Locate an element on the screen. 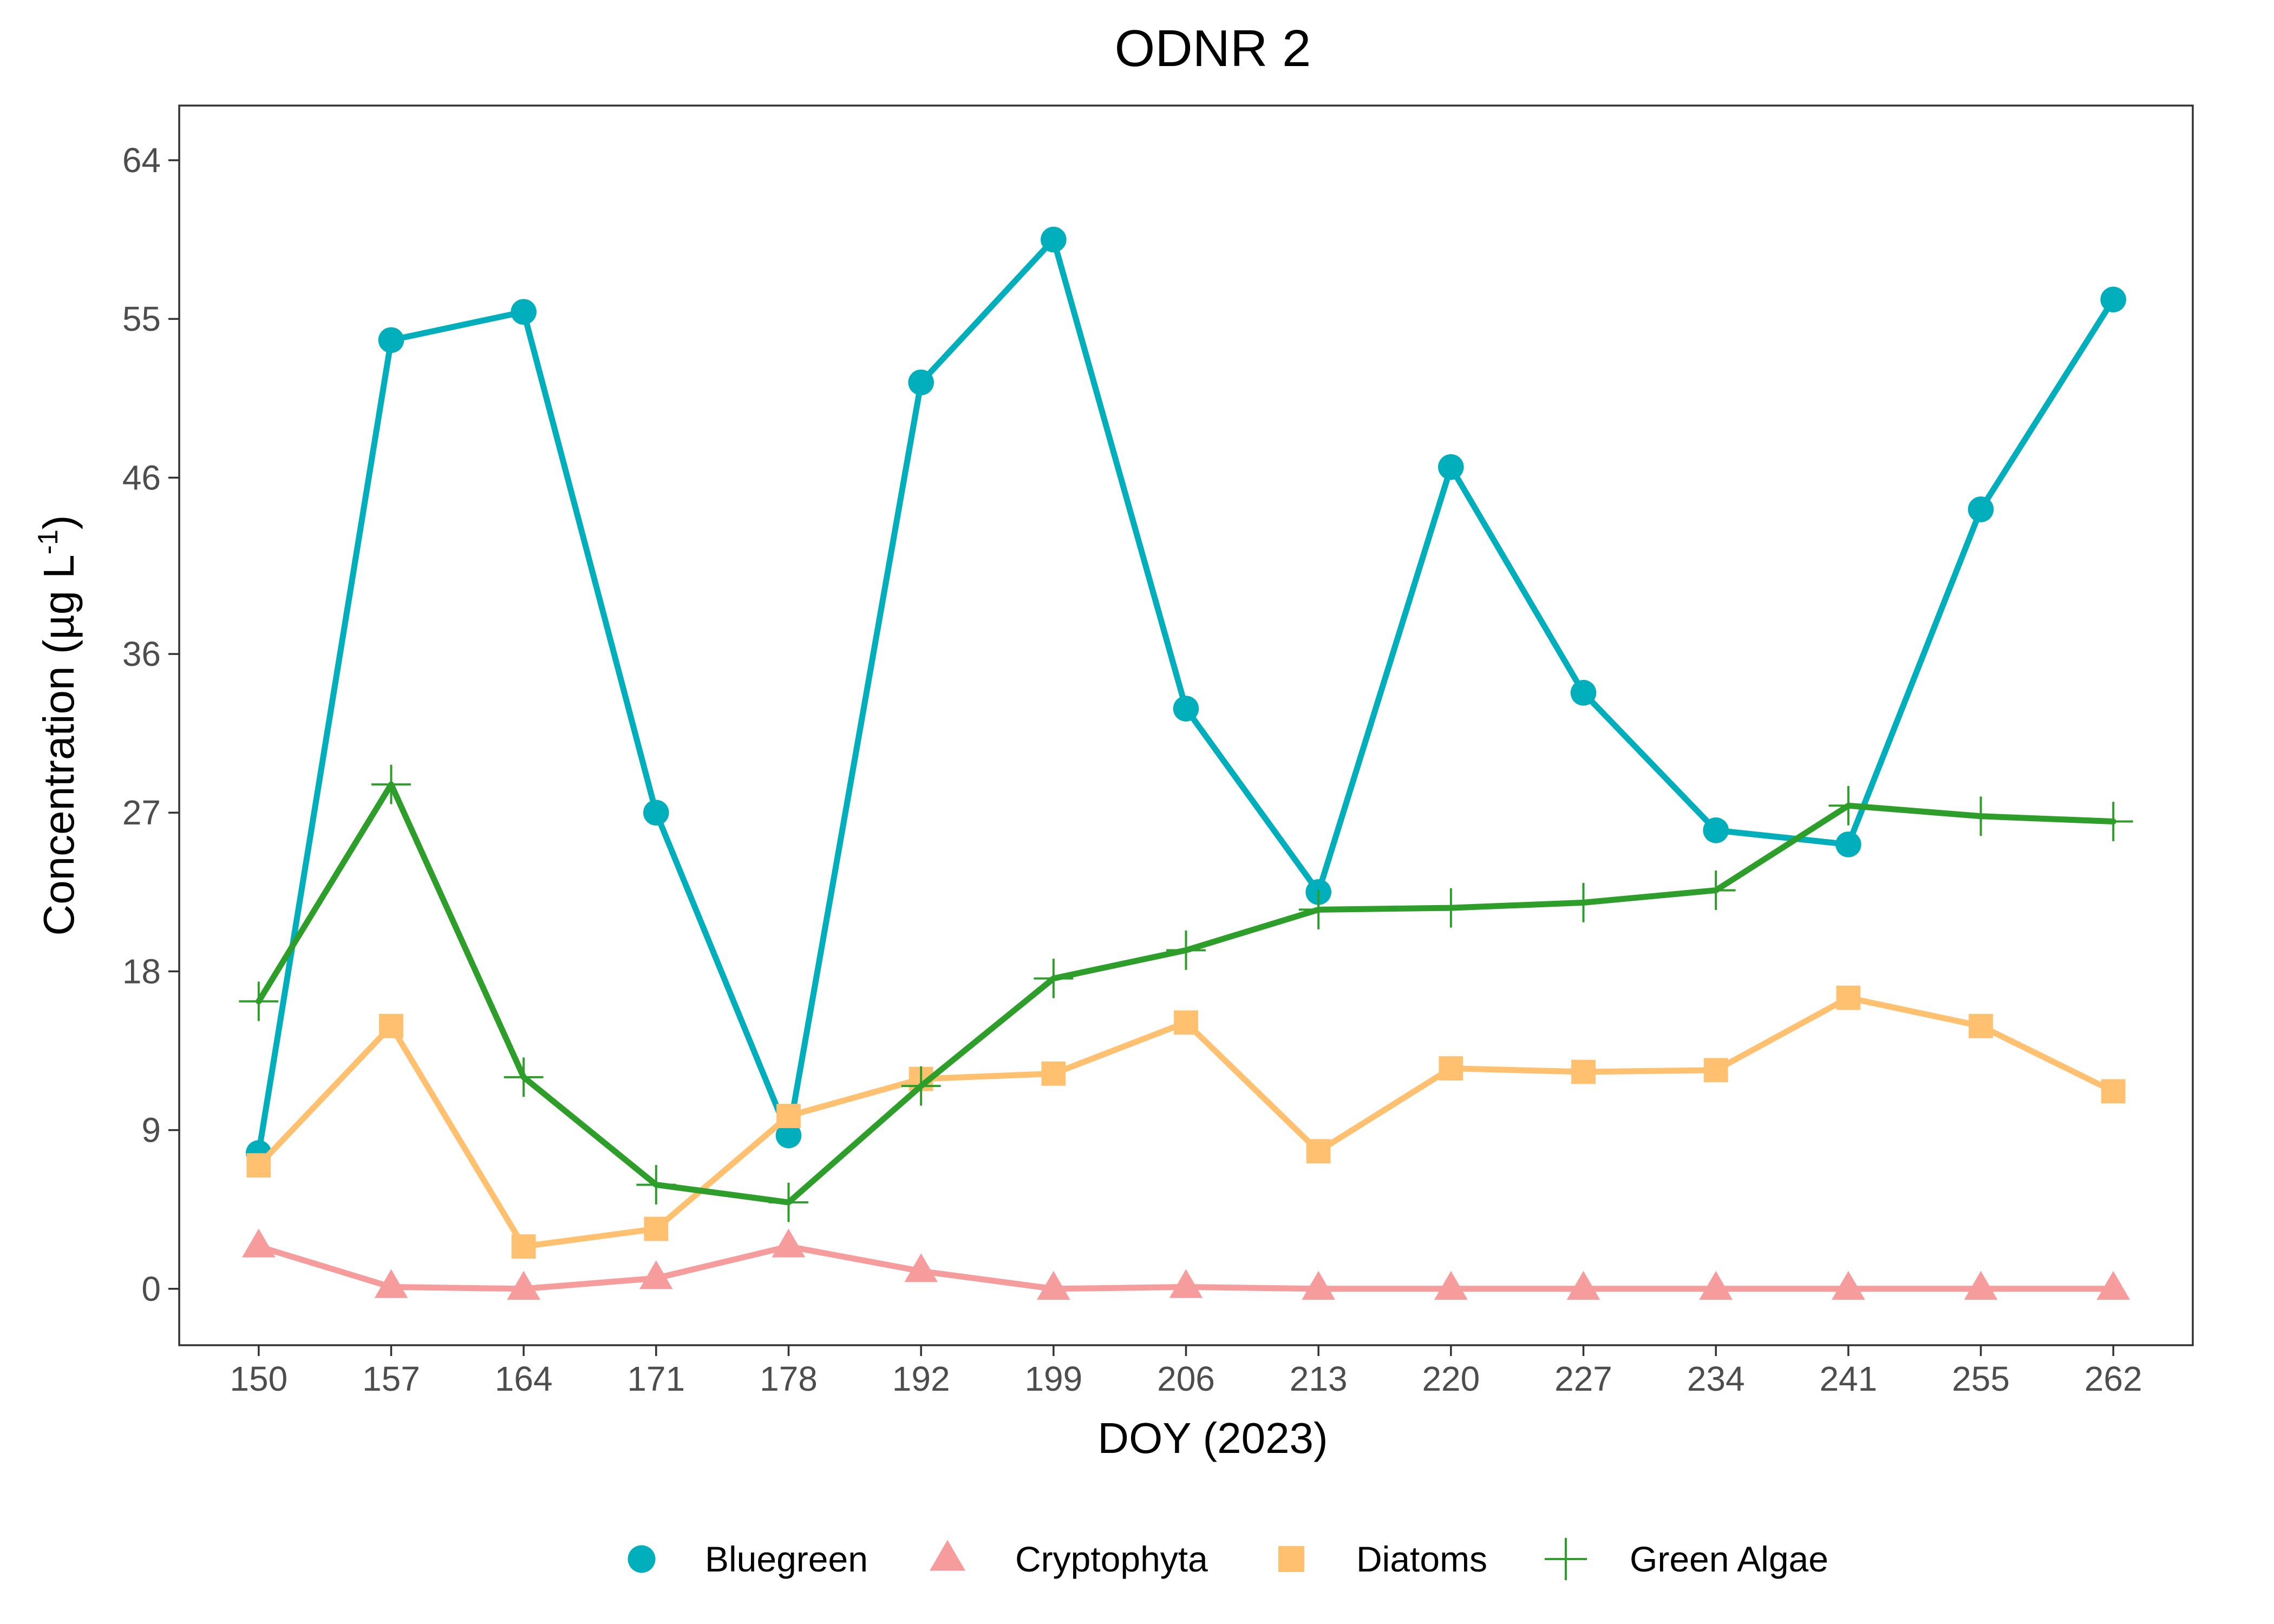 The image size is (2274, 1624). x-tick-label: 178 is located at coordinates (789, 1378).